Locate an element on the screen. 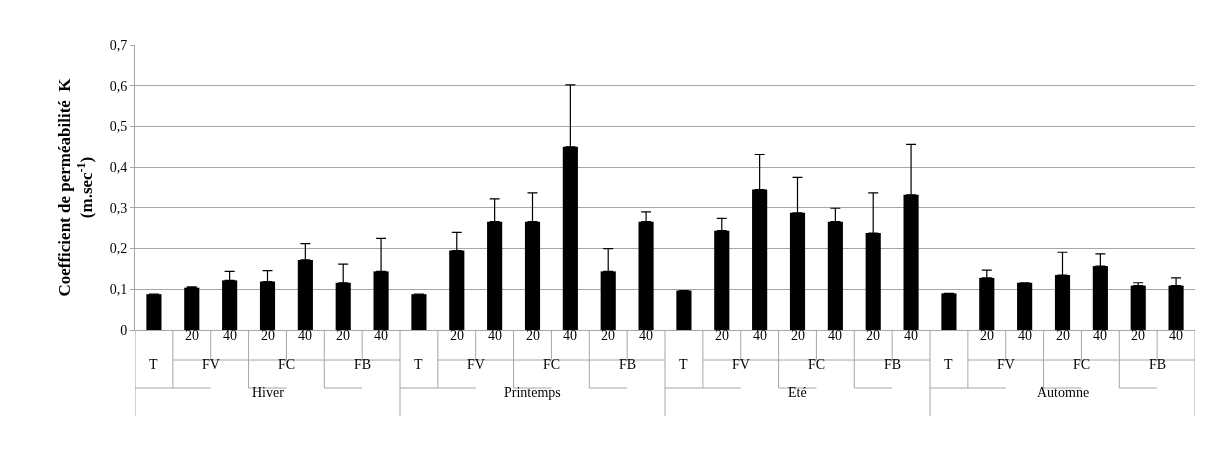  y-tick-label: 0,5 is located at coordinates (118, 127).